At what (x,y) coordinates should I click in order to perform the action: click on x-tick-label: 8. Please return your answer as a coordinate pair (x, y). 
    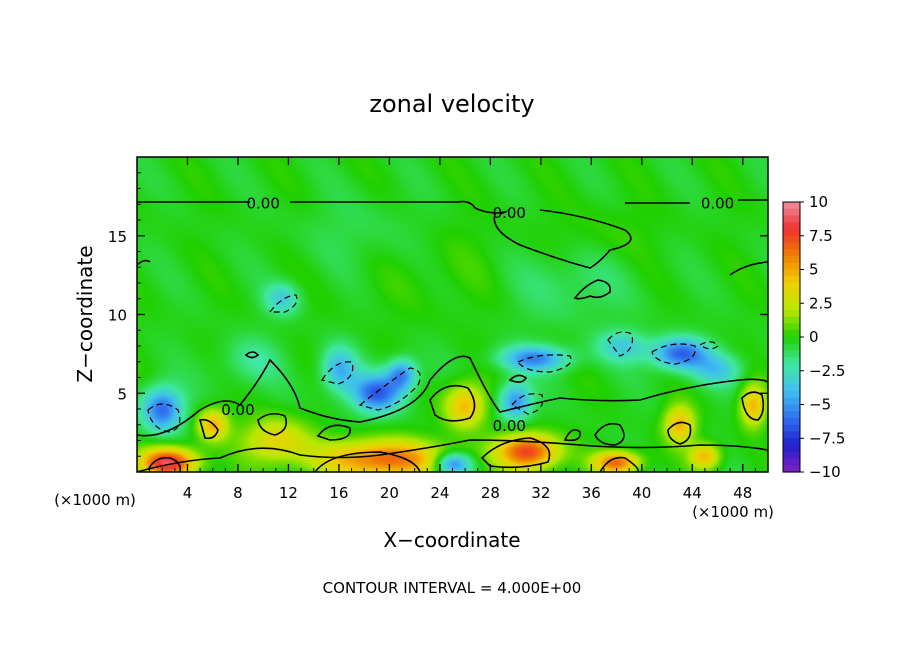
    Looking at the image, I should click on (238, 493).